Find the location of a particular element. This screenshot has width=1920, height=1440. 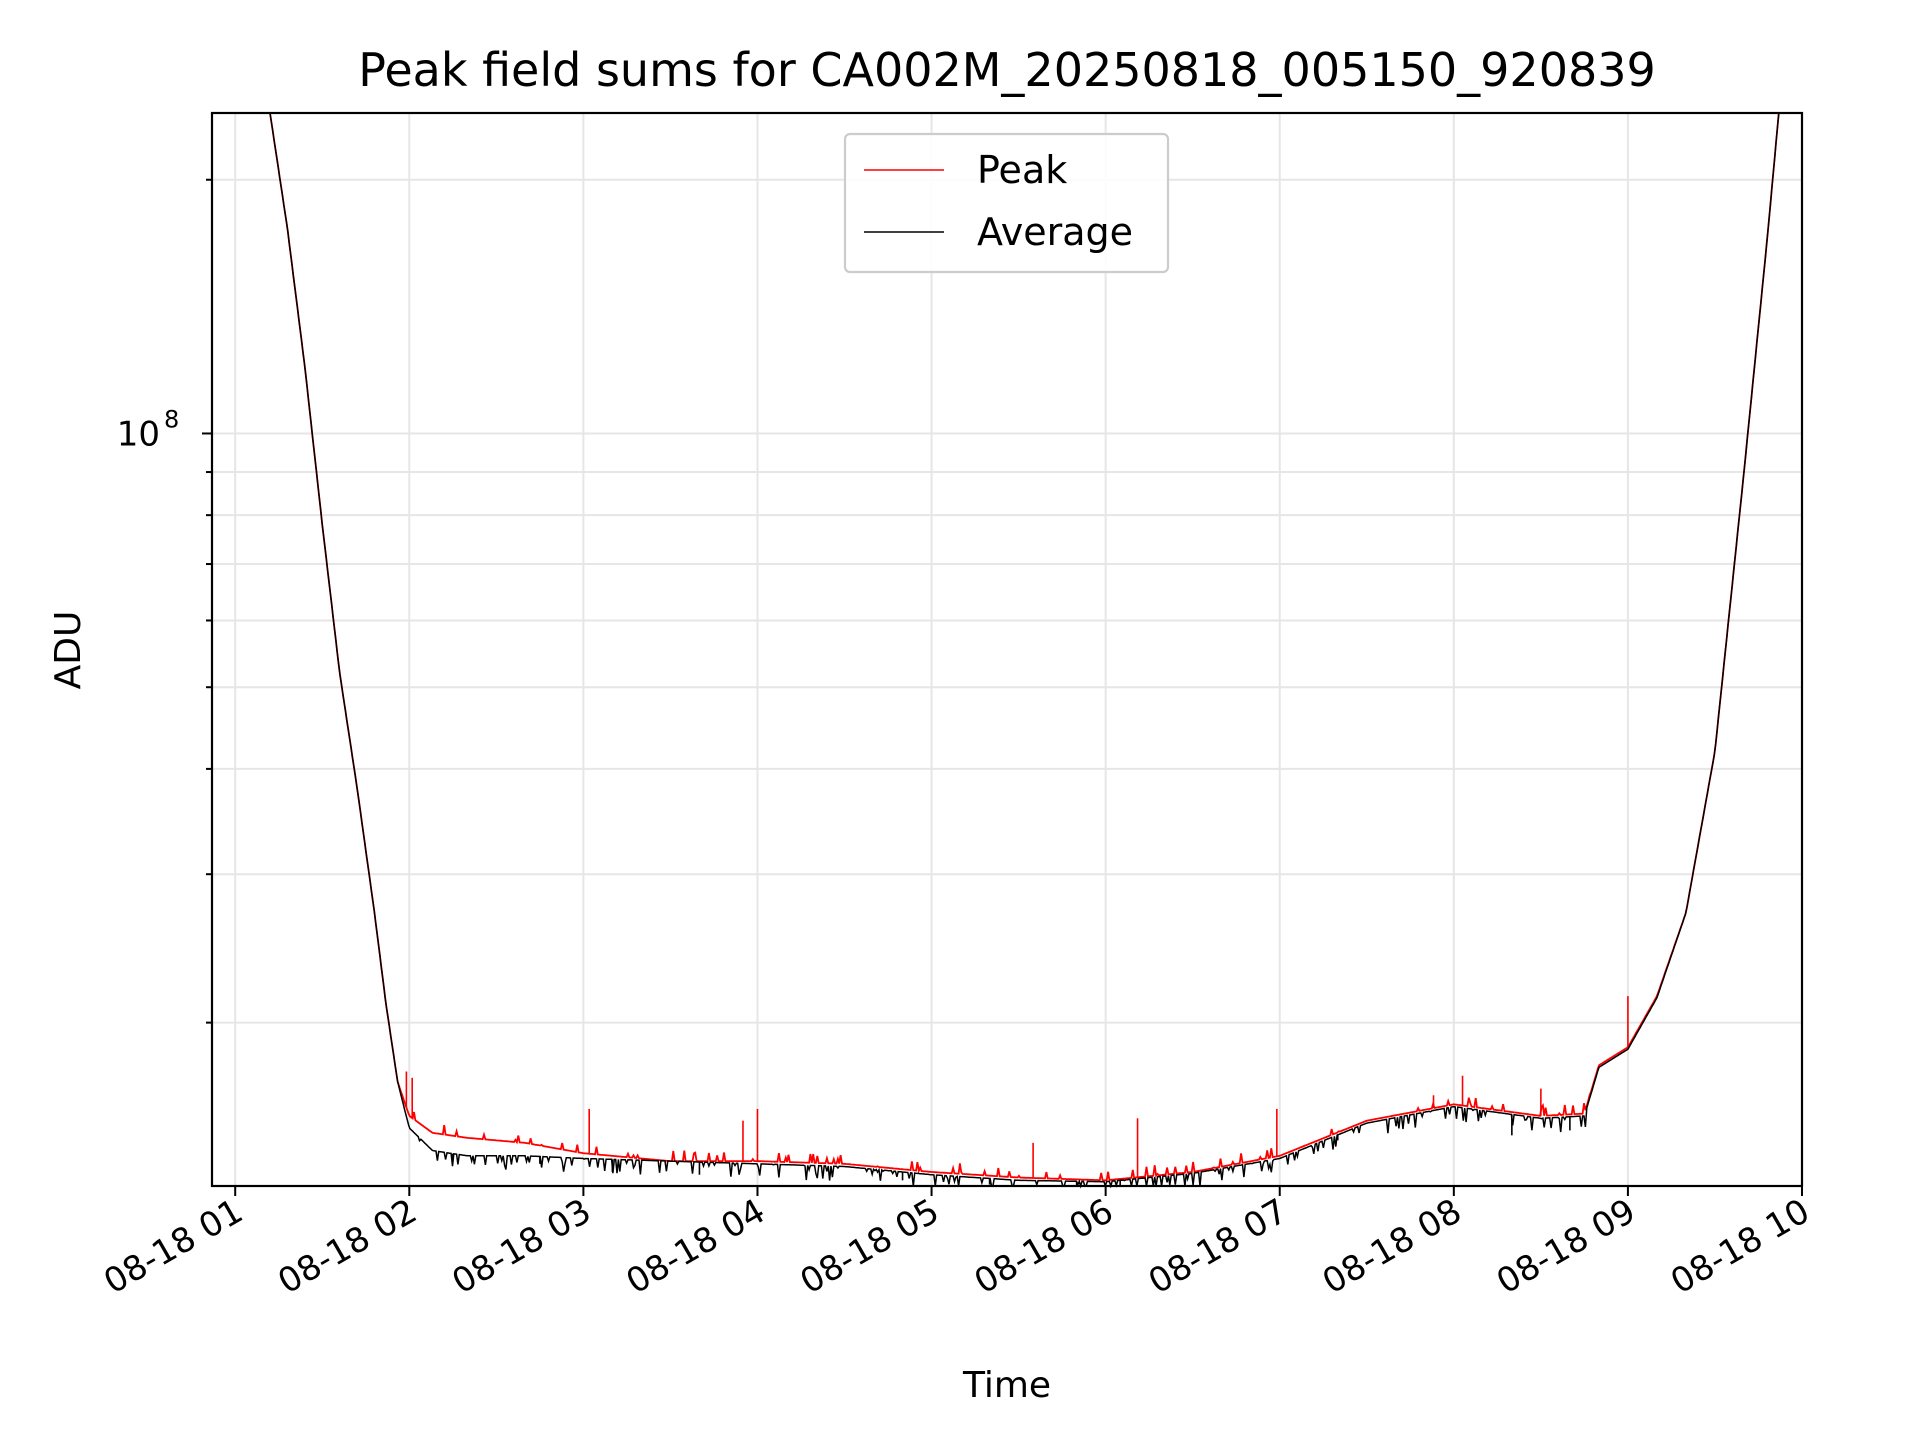

y-axis-label: ADU is located at coordinates (68, 650).